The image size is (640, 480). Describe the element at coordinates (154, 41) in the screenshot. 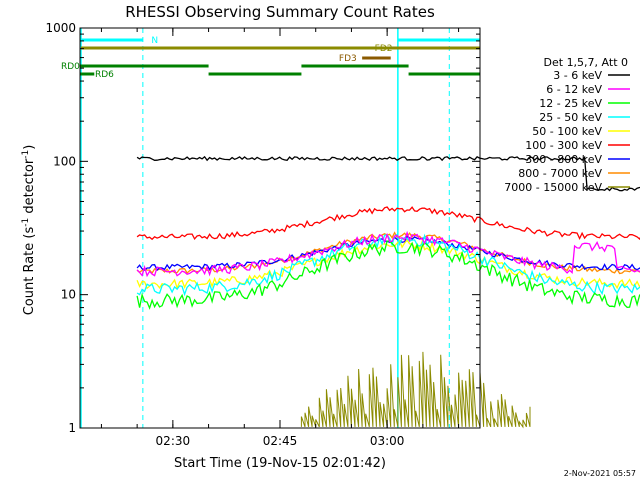

I see `flag-label-n: N` at that location.